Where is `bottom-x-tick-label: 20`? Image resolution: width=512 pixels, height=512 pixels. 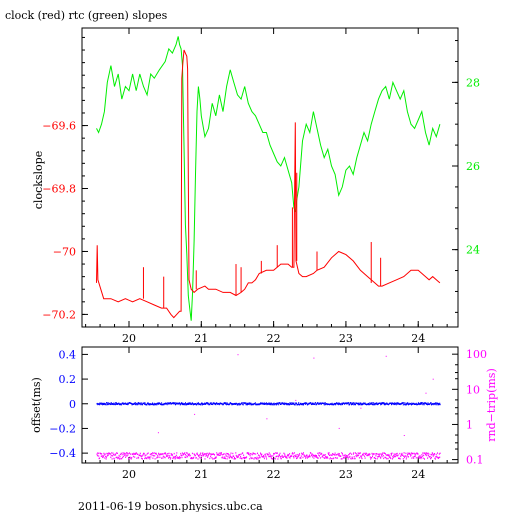
bottom-x-tick-label: 20 is located at coordinates (129, 474).